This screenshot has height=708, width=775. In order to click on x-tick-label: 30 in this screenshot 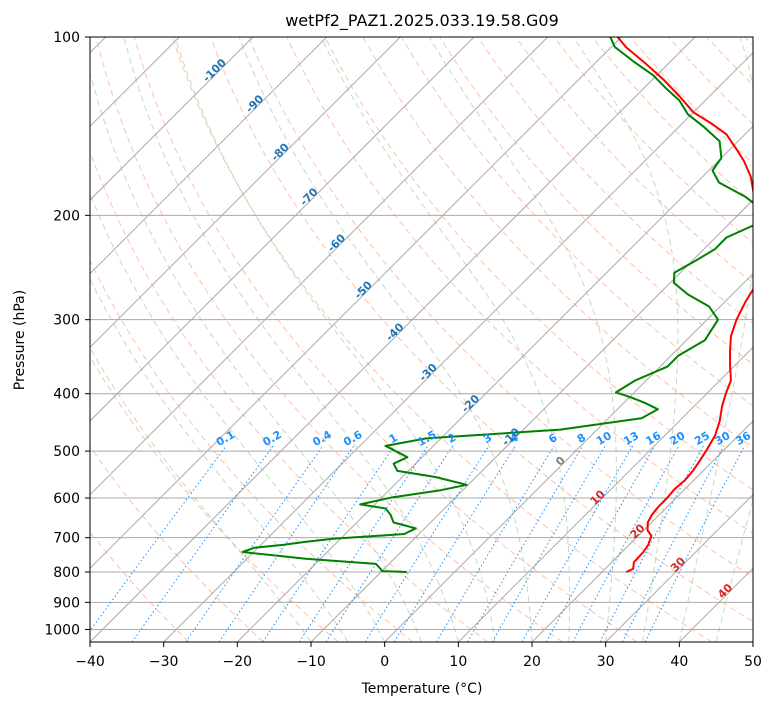, I will do `click(606, 662)`.